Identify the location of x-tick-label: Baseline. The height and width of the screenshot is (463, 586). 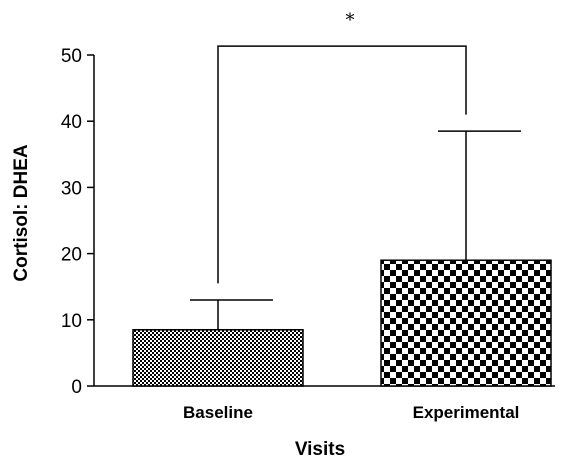
(218, 412).